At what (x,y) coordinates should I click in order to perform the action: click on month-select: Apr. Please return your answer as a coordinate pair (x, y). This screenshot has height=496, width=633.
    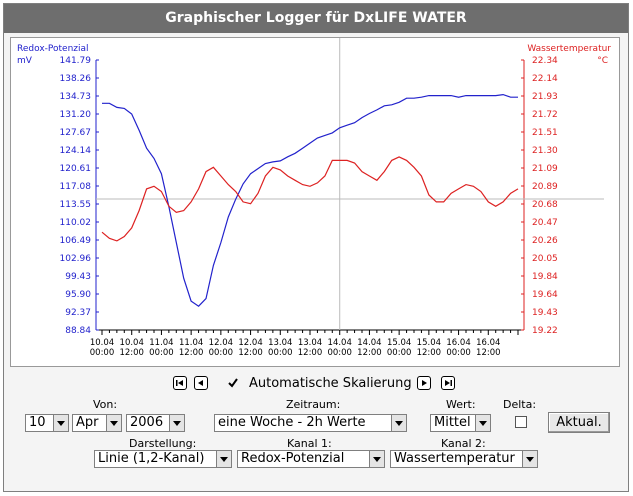
    Looking at the image, I should click on (97, 423).